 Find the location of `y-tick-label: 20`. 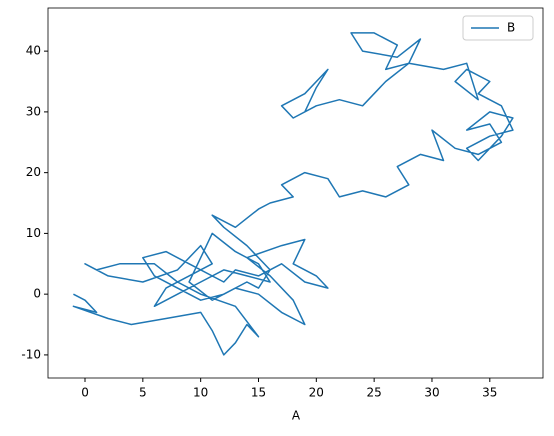

y-tick-label: 20 is located at coordinates (33, 172).